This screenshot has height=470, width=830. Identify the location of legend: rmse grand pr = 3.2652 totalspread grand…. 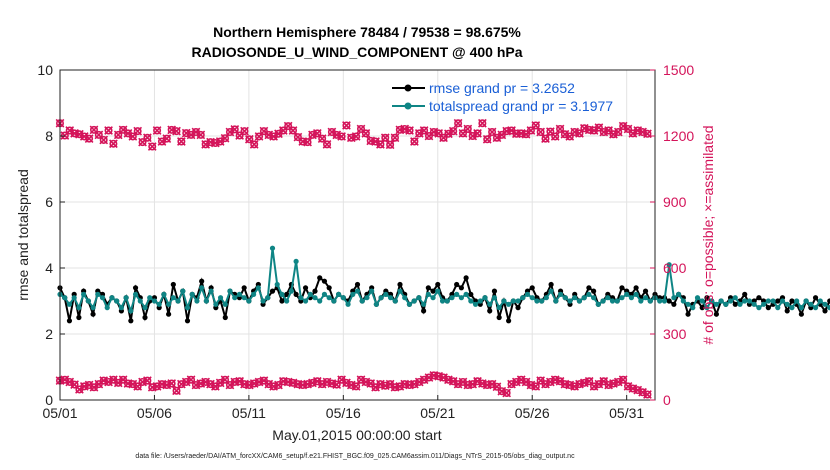
(502, 97).